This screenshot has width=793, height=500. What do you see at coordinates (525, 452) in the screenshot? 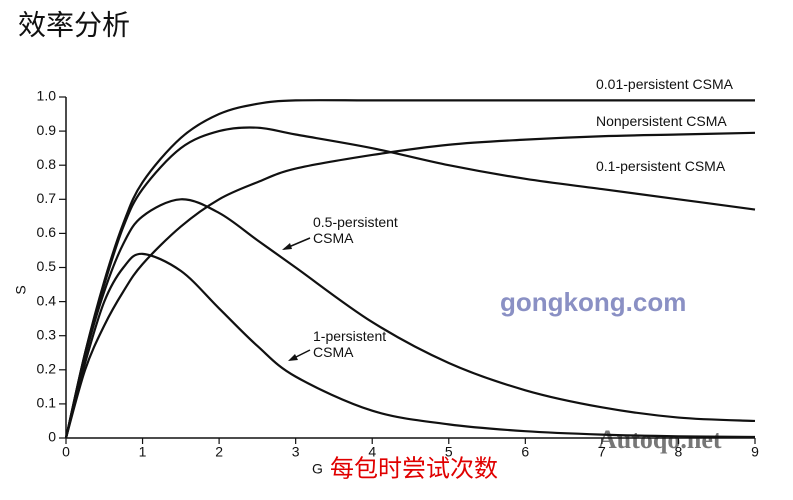
I see `x-tick-label: 6` at bounding box center [525, 452].